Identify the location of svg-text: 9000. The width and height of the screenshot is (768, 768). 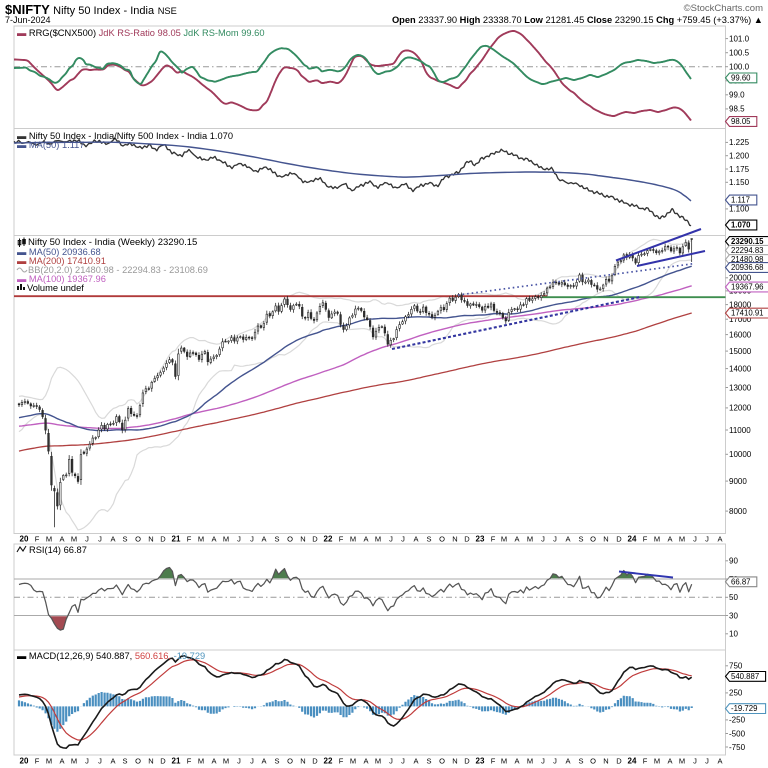
(738, 481).